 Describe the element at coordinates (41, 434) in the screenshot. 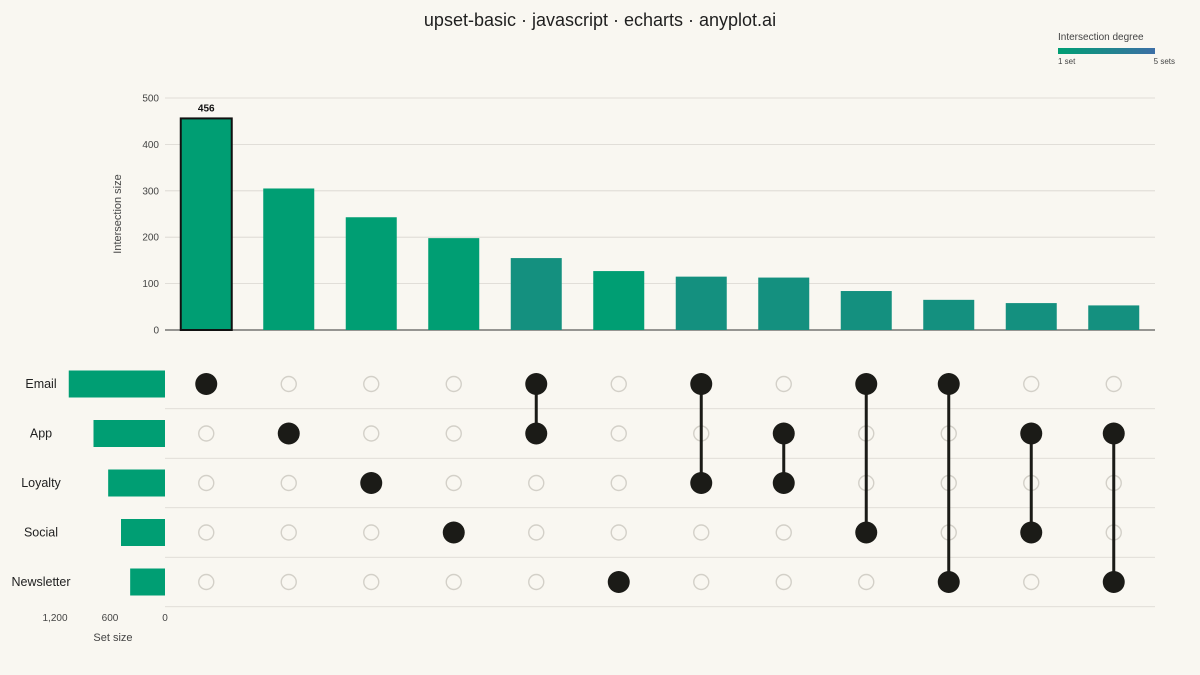

I see `set-label: App` at that location.